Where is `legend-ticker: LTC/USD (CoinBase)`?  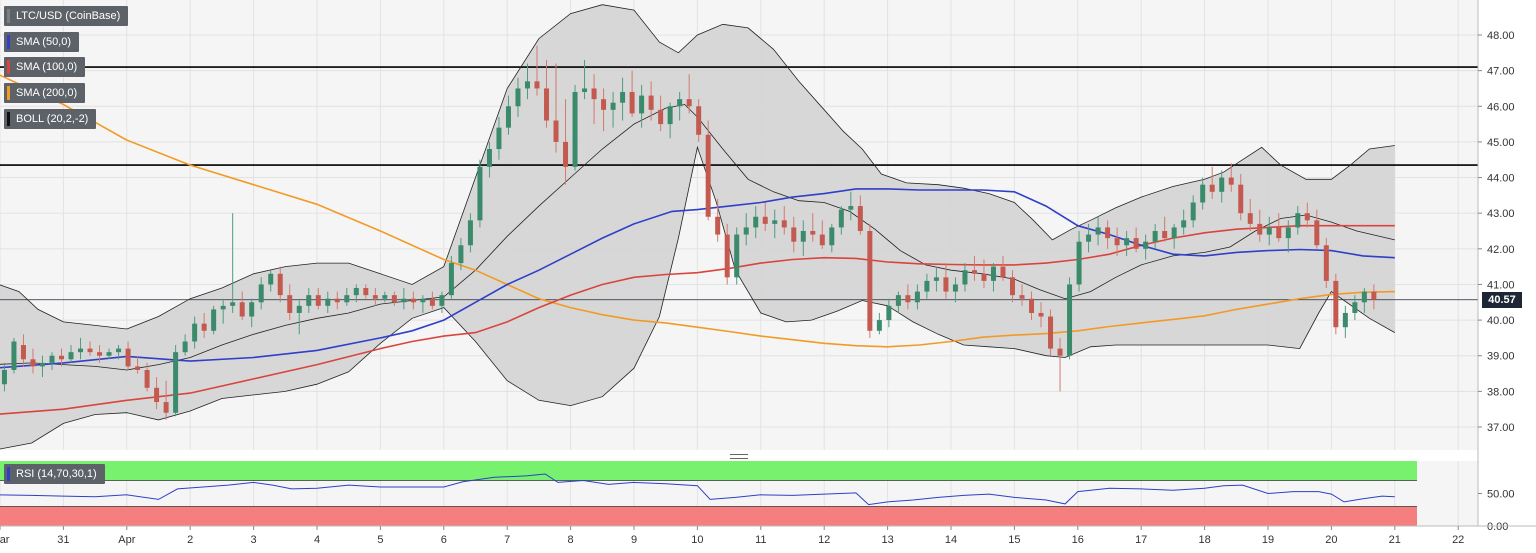
legend-ticker: LTC/USD (CoinBase) is located at coordinates (66, 16).